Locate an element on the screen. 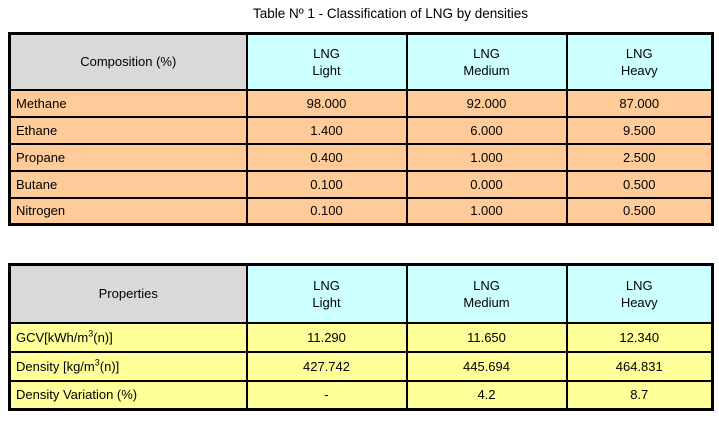 Image resolution: width=719 pixels, height=442 pixels. cell-gcv-medium: 11.650 is located at coordinates (486, 337).